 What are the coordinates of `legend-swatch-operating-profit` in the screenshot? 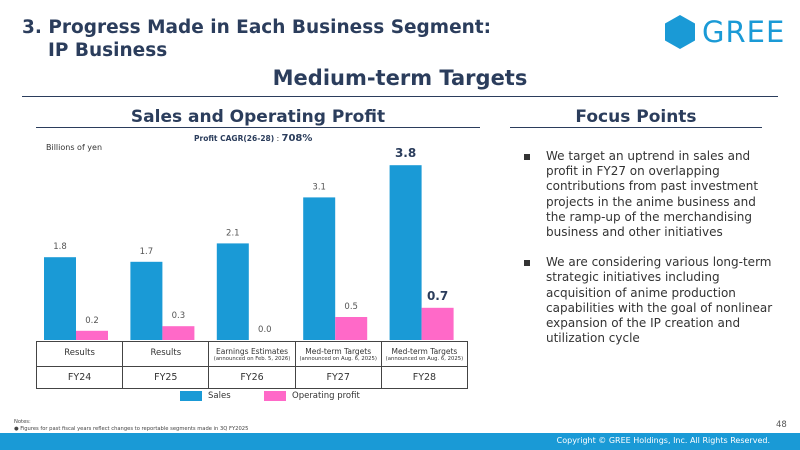 It's located at (275, 396).